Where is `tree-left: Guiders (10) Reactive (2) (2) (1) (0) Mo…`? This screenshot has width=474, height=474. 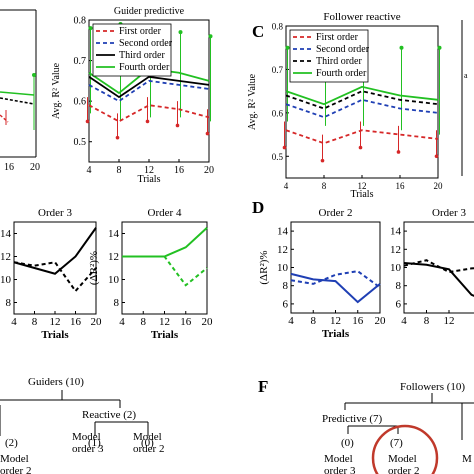
tree-left: Guiders (10) Reactive (2) (2) (1) (0) Mo… is located at coordinates (82, 425).